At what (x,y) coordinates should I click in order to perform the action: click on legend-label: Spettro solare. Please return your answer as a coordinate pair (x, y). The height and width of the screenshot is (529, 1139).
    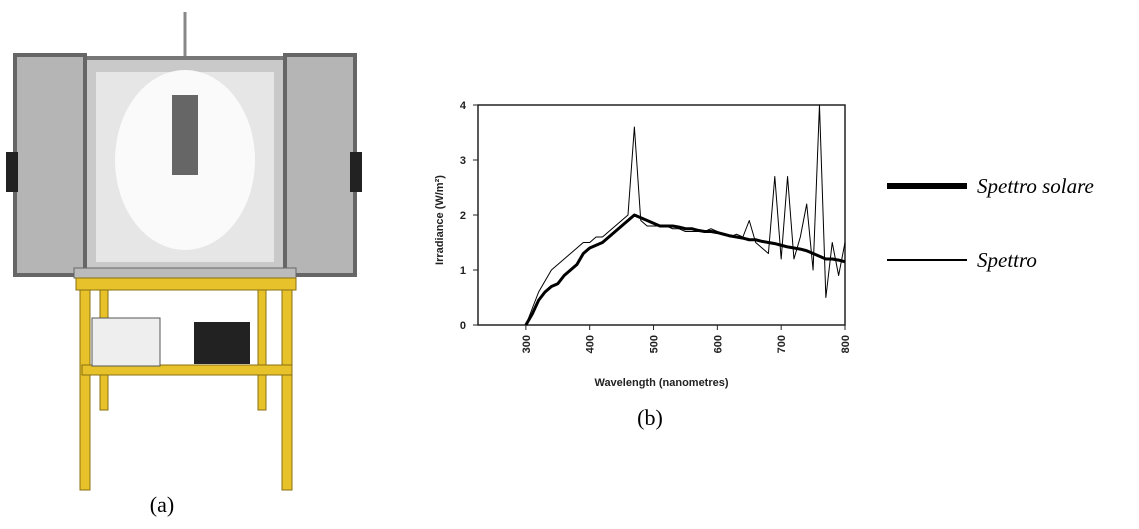
    Looking at the image, I should click on (1035, 186).